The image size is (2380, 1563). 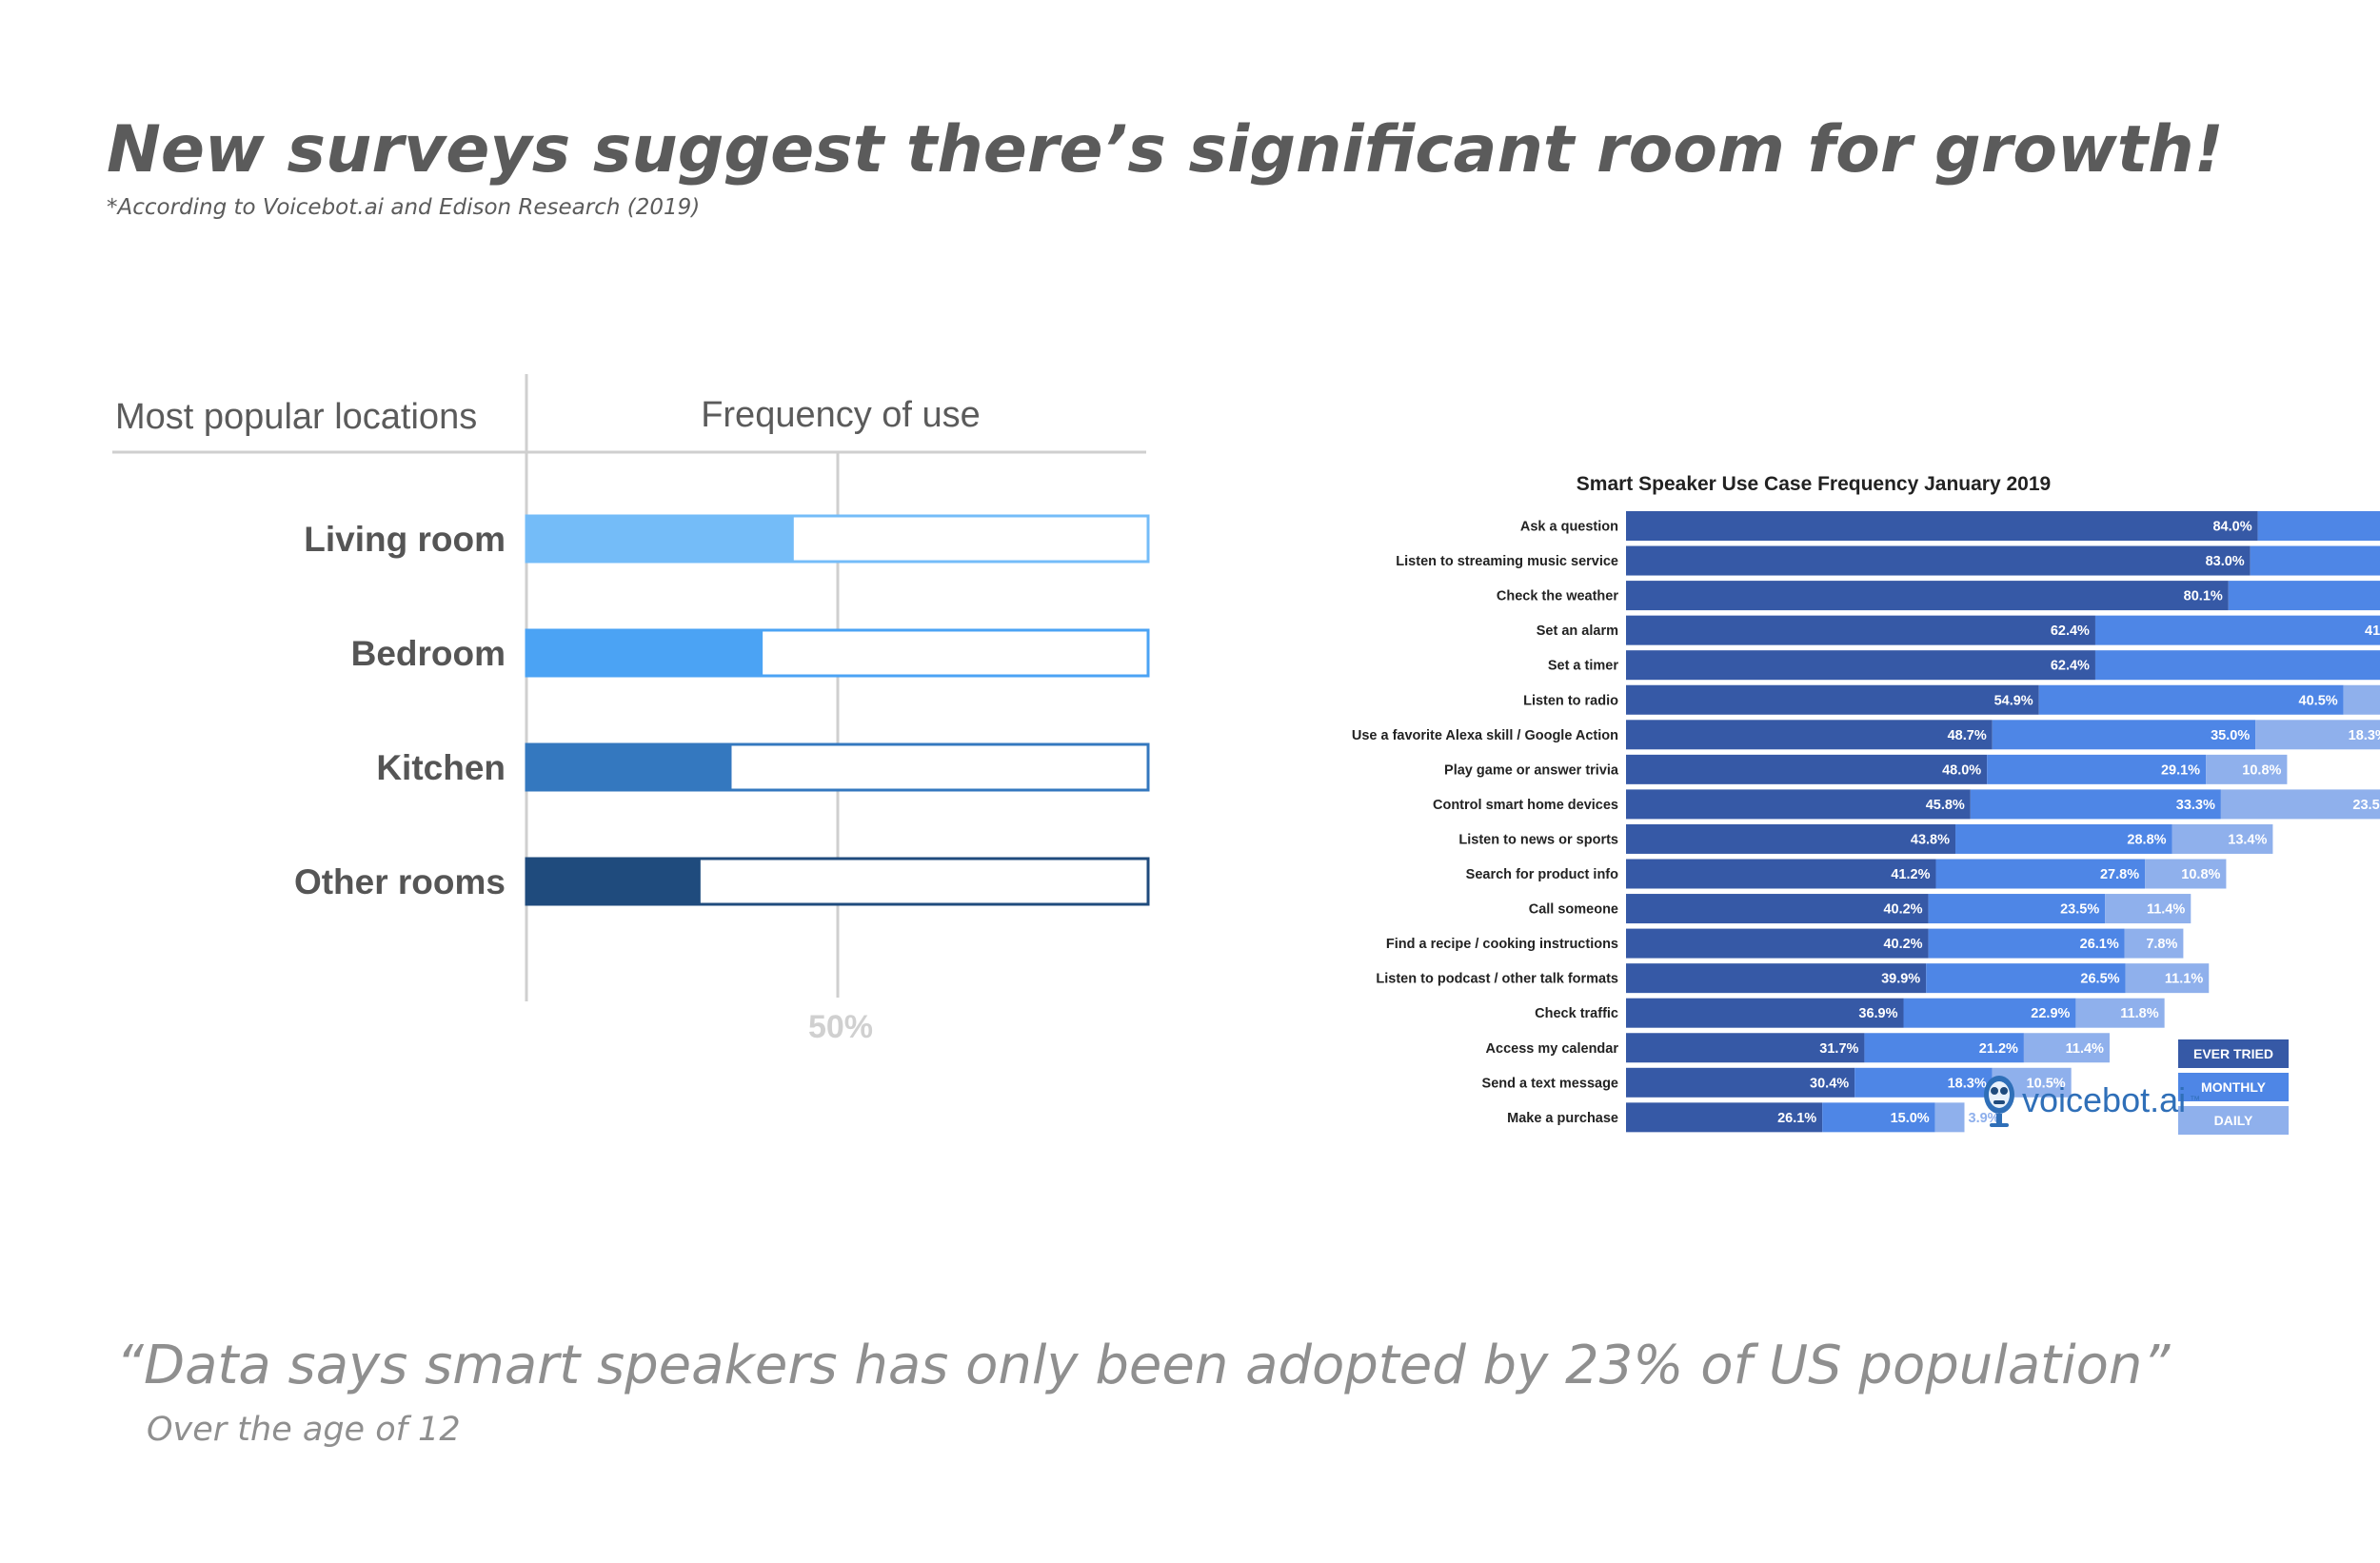 What do you see at coordinates (2195, 1100) in the screenshot?
I see `logo-trademark: ™` at bounding box center [2195, 1100].